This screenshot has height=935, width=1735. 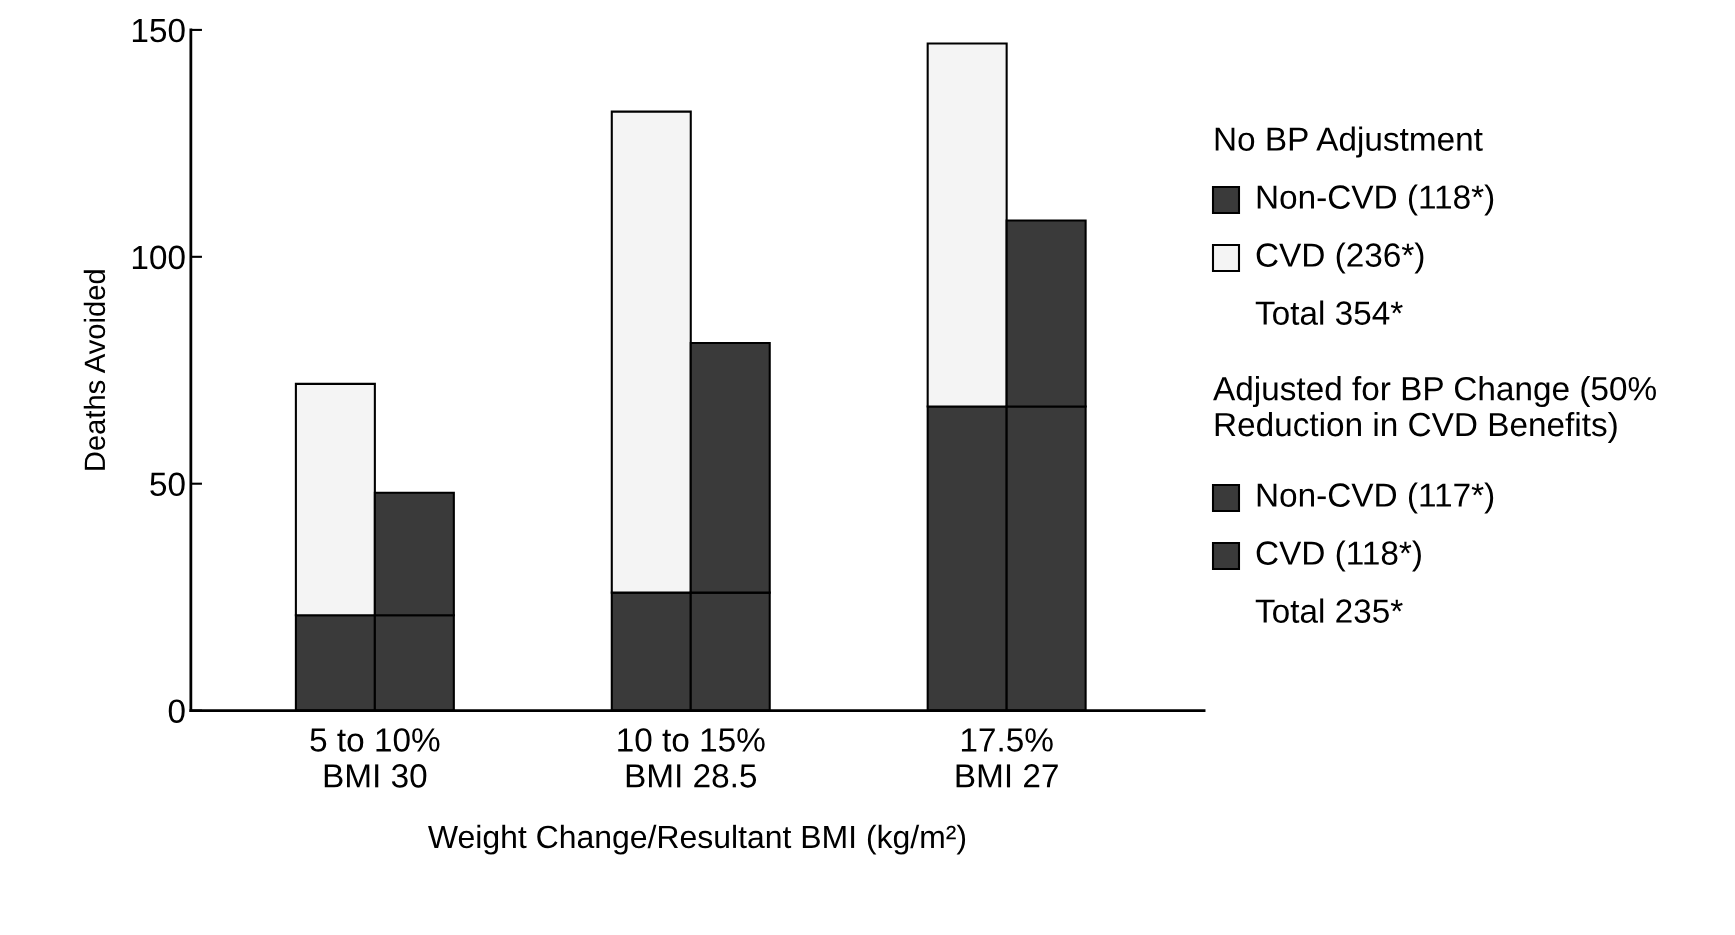 I want to click on x-tick-label: 17.5% BMI 27, so click(x=1007, y=758).